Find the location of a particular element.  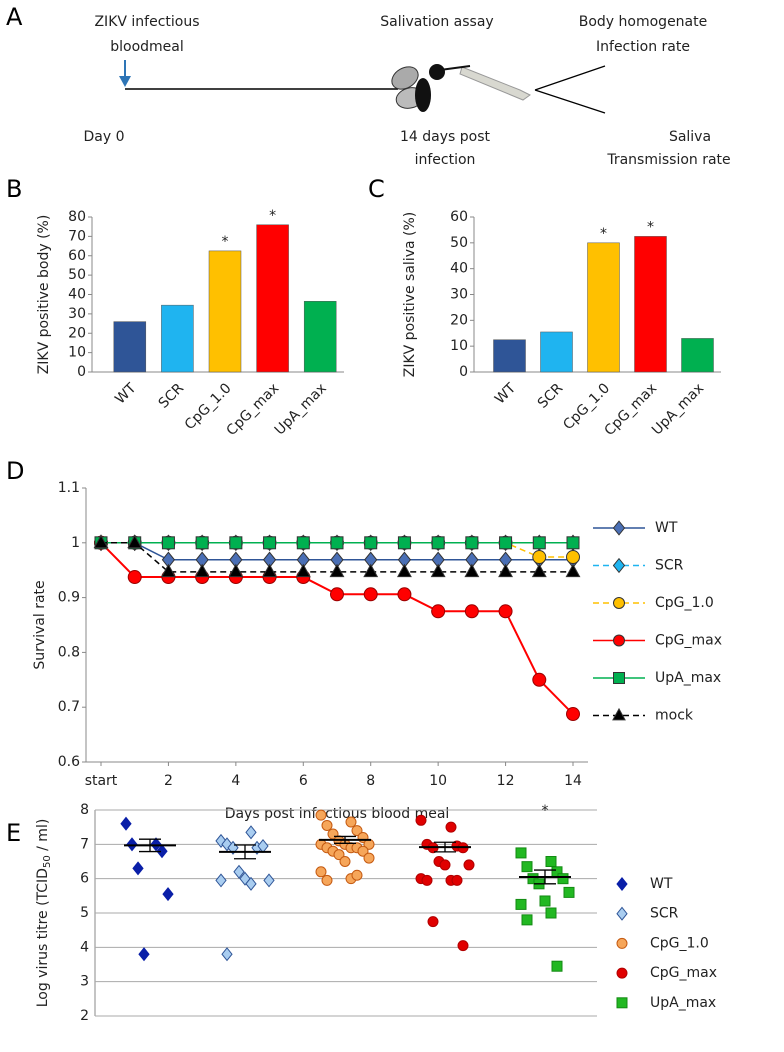

panel-label: C is located at coordinates (376, 189).